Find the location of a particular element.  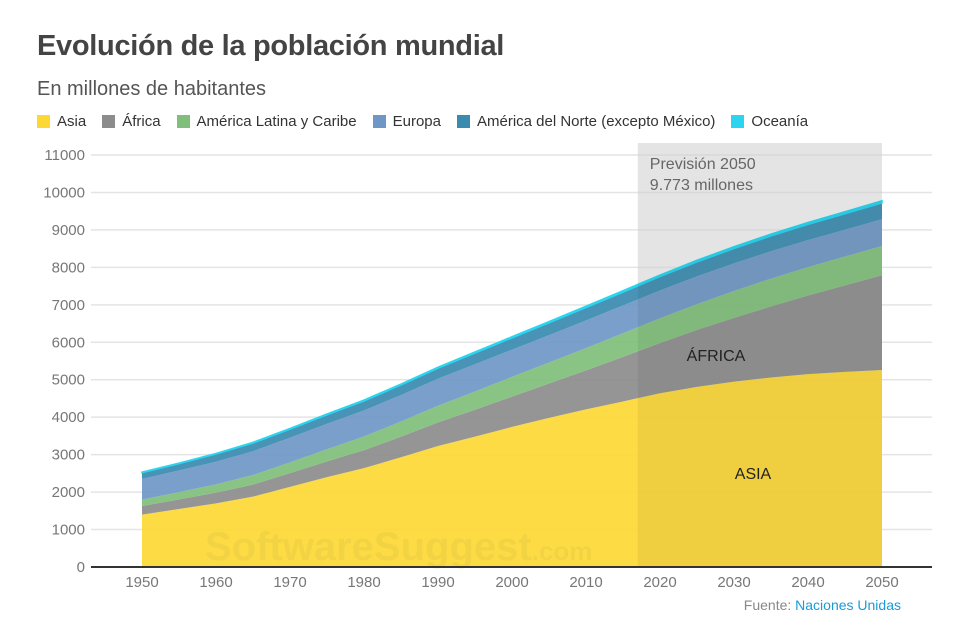

legend-swatch-latin-america is located at coordinates (183, 121).